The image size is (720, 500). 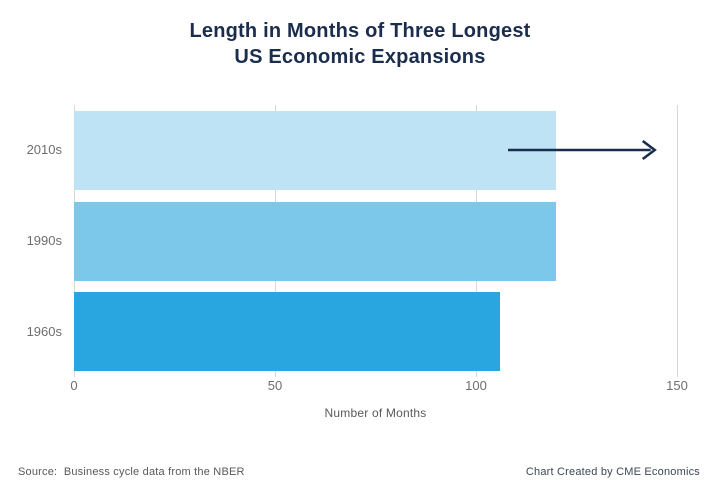 What do you see at coordinates (44, 150) in the screenshot?
I see `y-axis-label-2010s: 2010s` at bounding box center [44, 150].